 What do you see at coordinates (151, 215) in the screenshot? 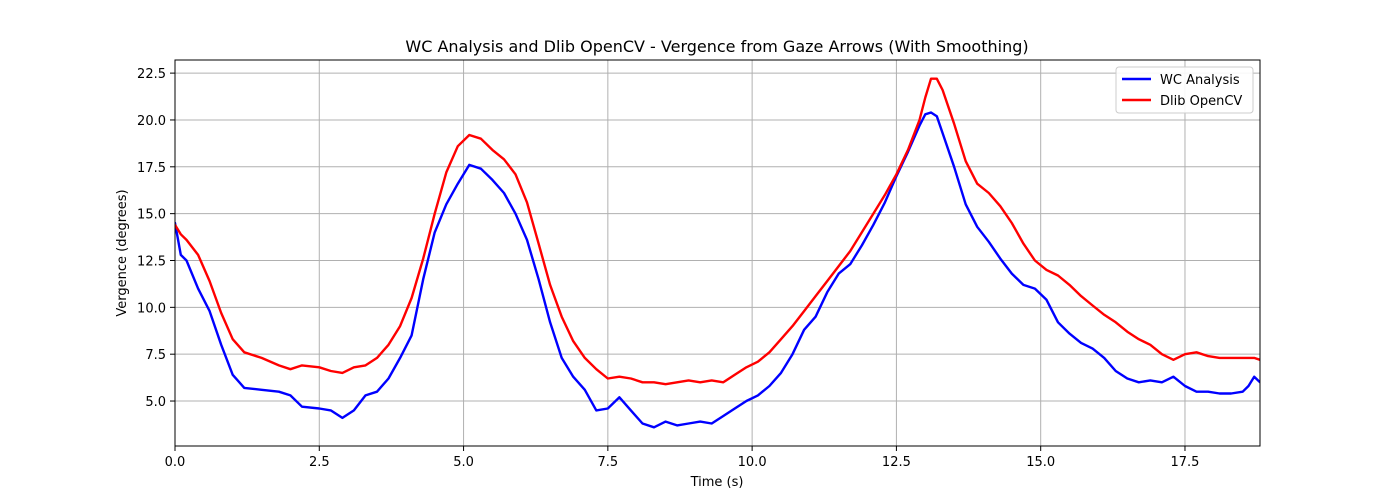
I see `y-tick-label: 15.0` at bounding box center [151, 215].